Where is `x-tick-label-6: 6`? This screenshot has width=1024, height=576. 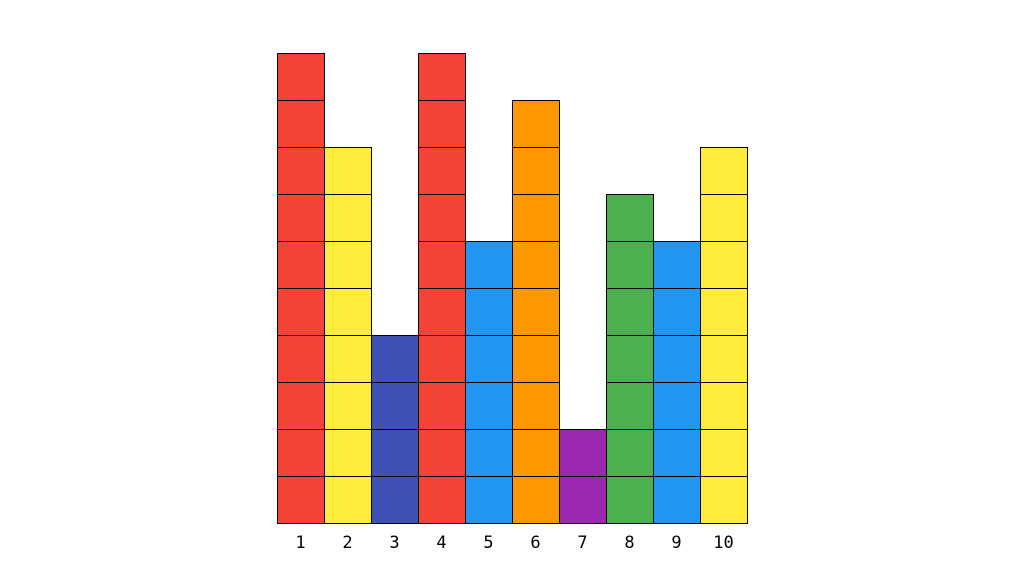
x-tick-label-6: 6 is located at coordinates (535, 543).